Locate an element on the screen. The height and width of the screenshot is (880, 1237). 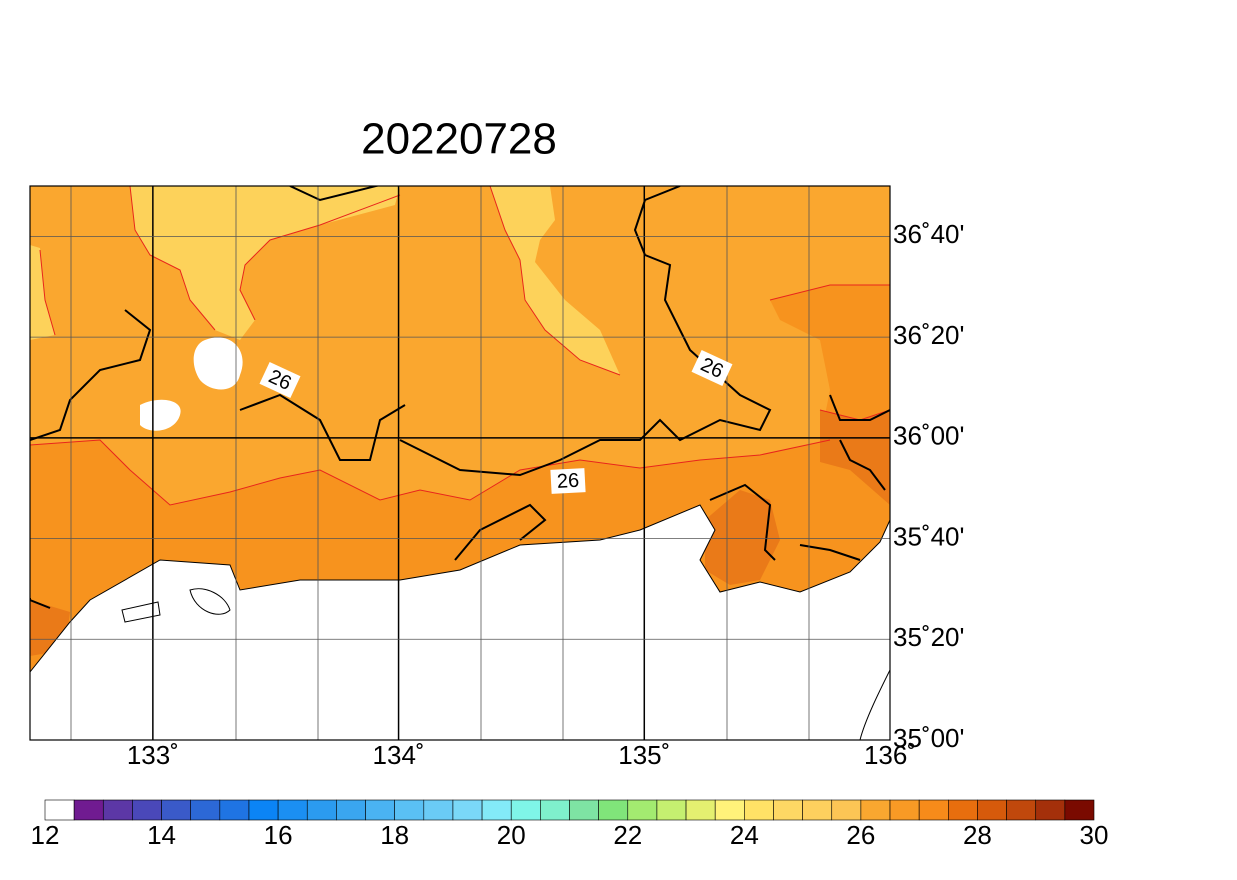
colorbar-label: 16 is located at coordinates (278, 835).